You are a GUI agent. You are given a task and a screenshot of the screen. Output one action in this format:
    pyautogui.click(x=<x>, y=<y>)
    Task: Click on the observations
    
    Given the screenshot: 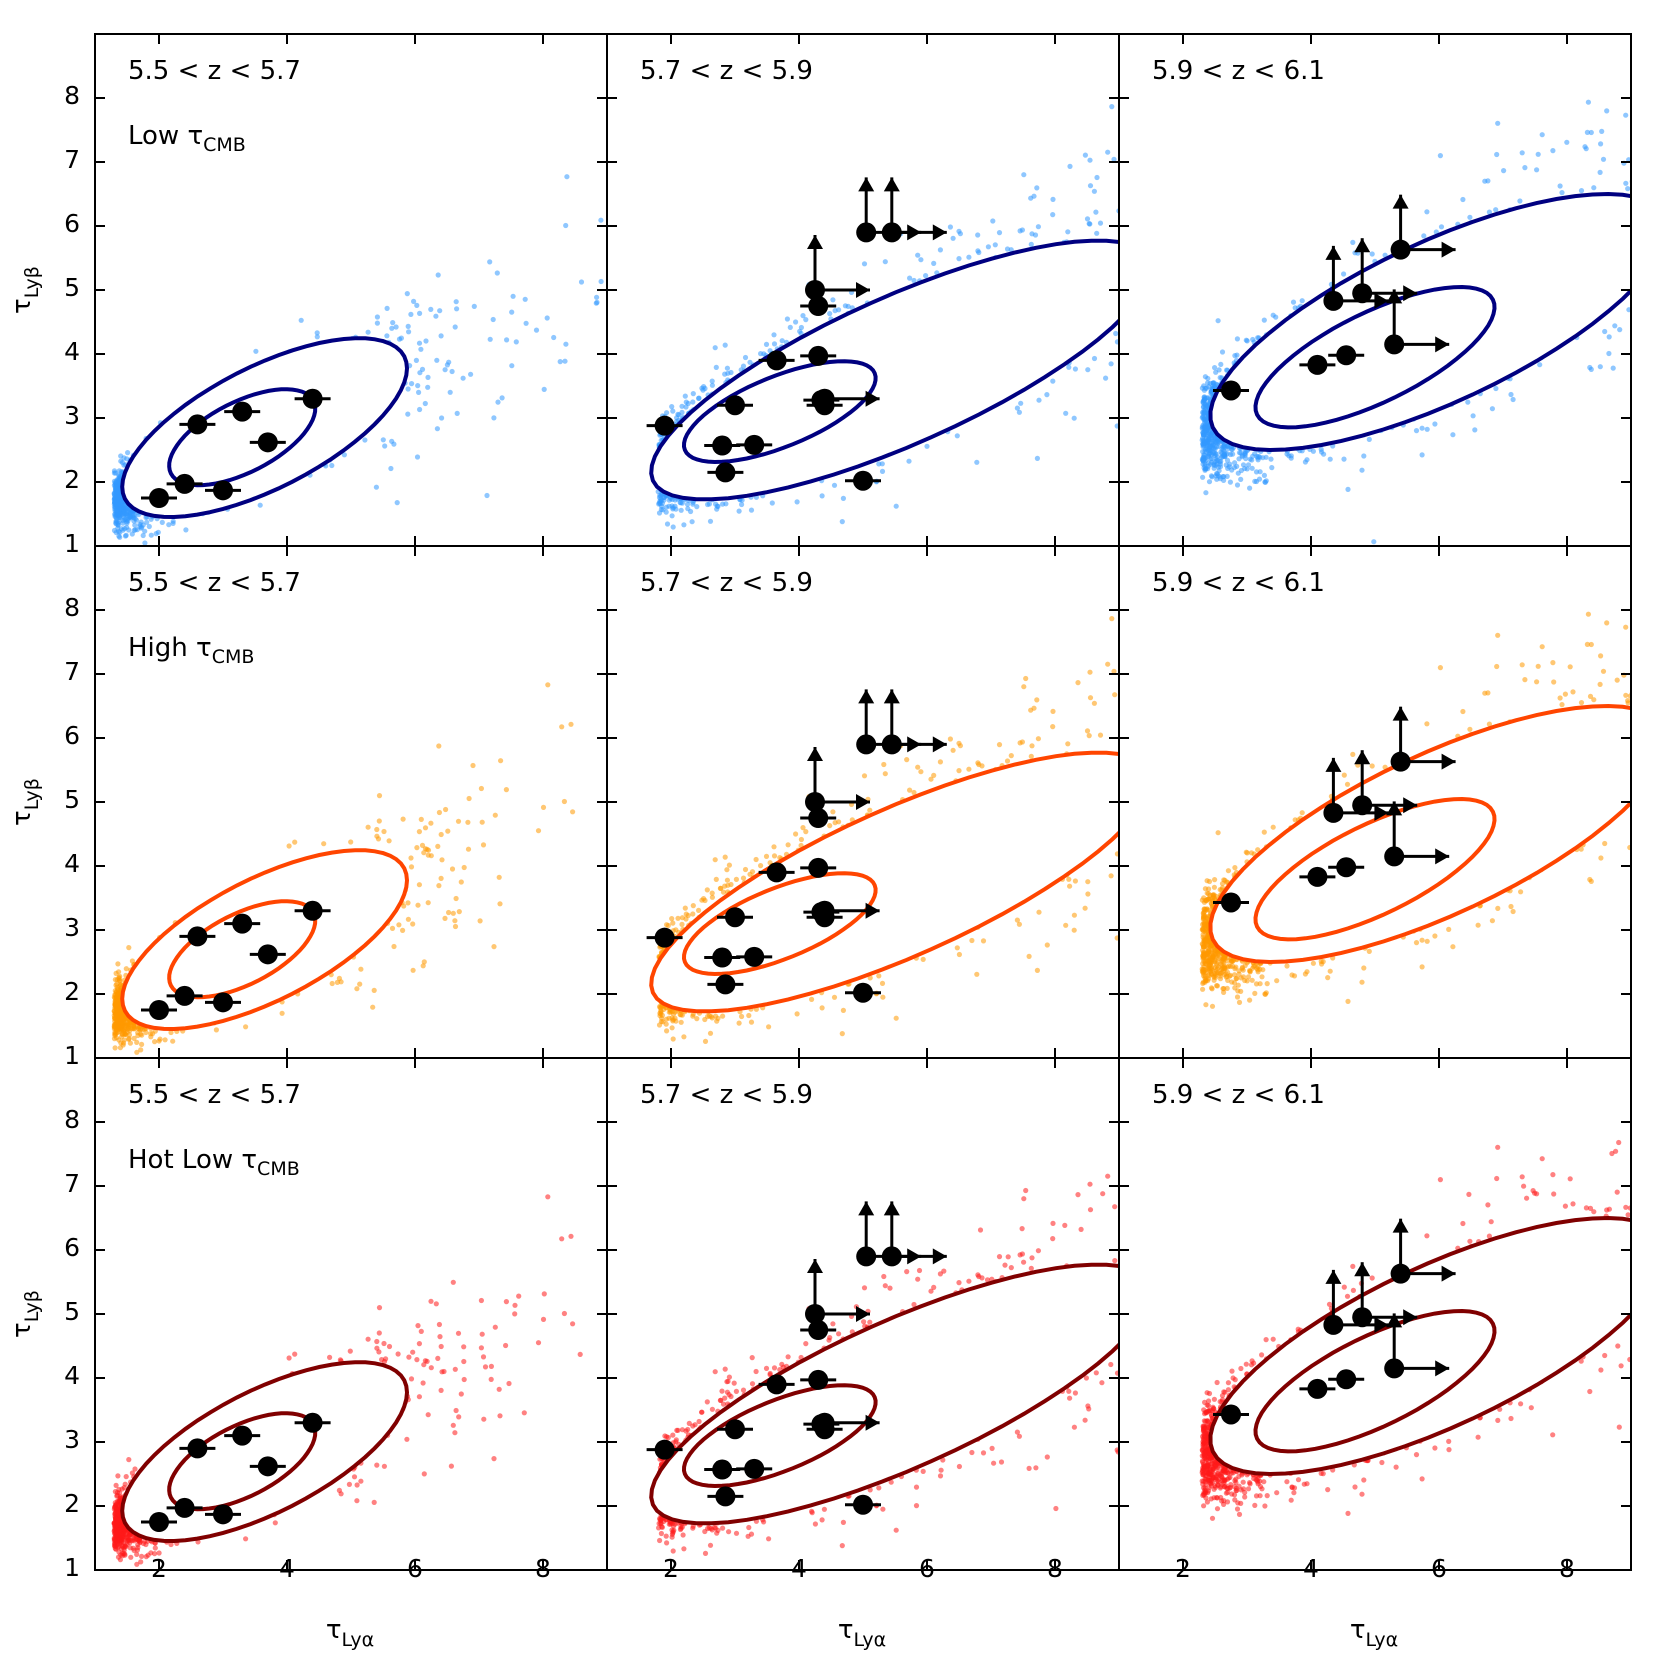 What is the action you would take?
    pyautogui.click(x=236, y=448)
    